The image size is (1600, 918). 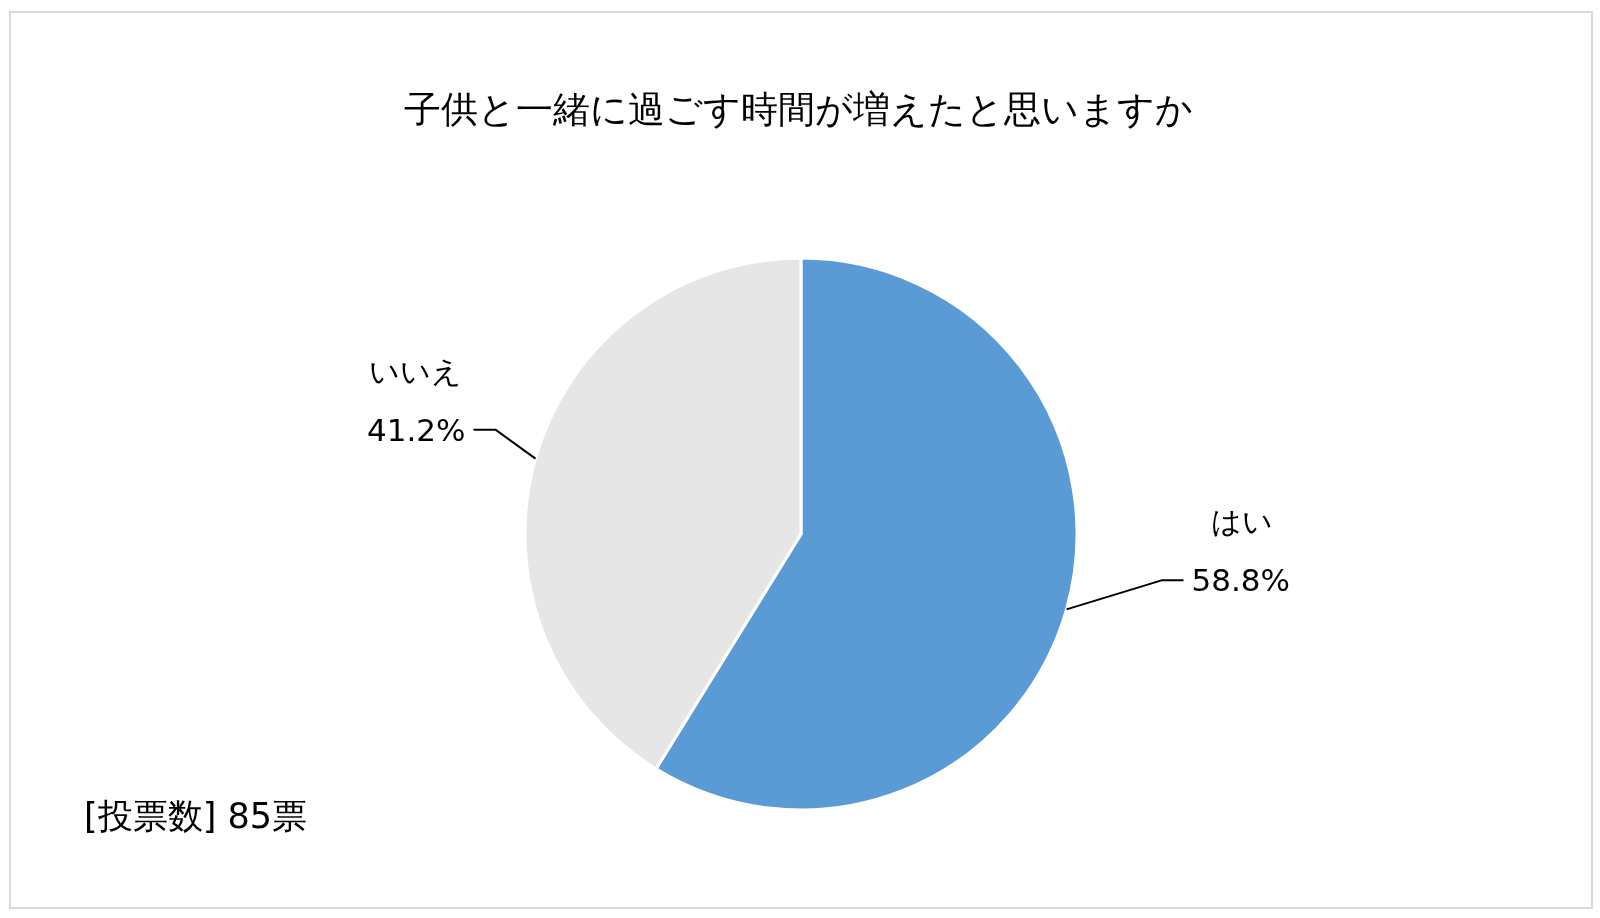 I want to click on slice-label: はい, so click(x=1241, y=522).